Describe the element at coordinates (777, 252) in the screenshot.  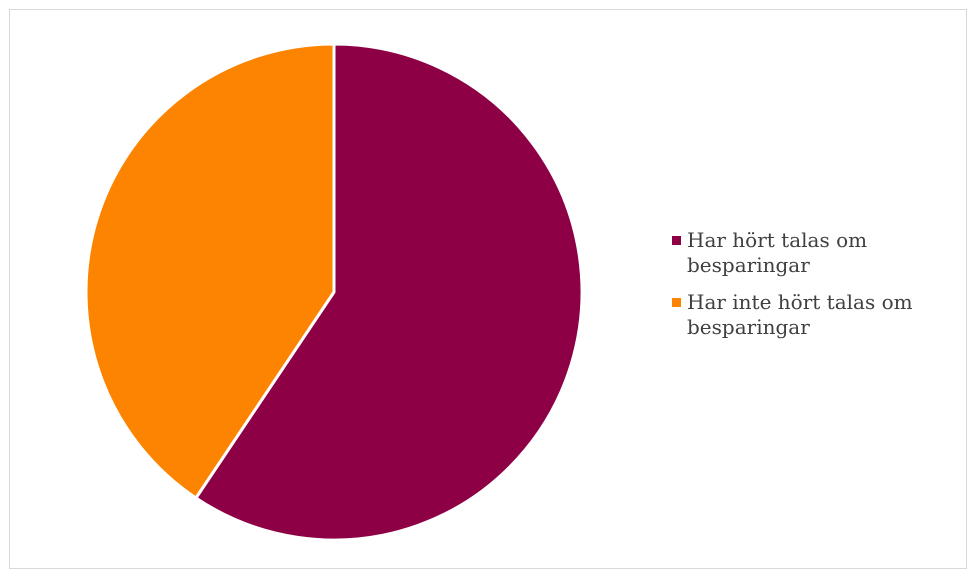
I see `legend-label-heard: Har hört talas om besparingar` at that location.